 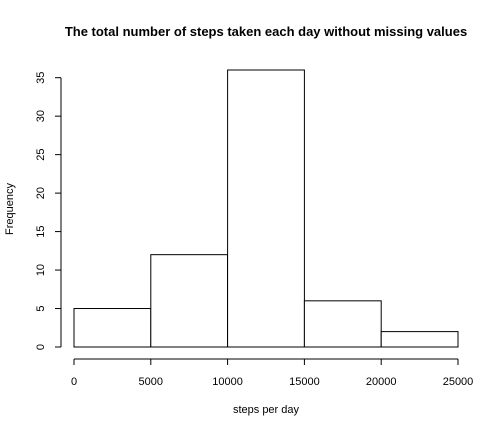 I want to click on y-tick-label: 20, so click(x=41, y=193).